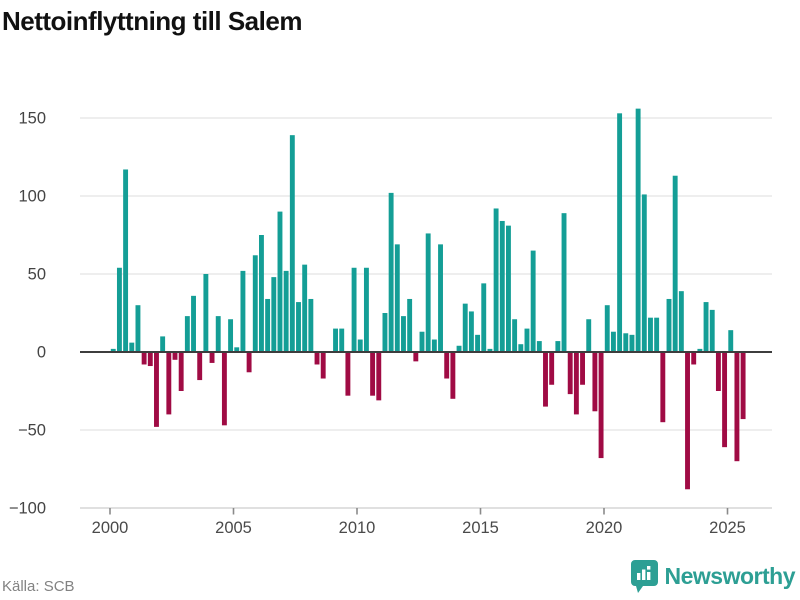  I want to click on brand-logo: Newsworthy, so click(713, 576).